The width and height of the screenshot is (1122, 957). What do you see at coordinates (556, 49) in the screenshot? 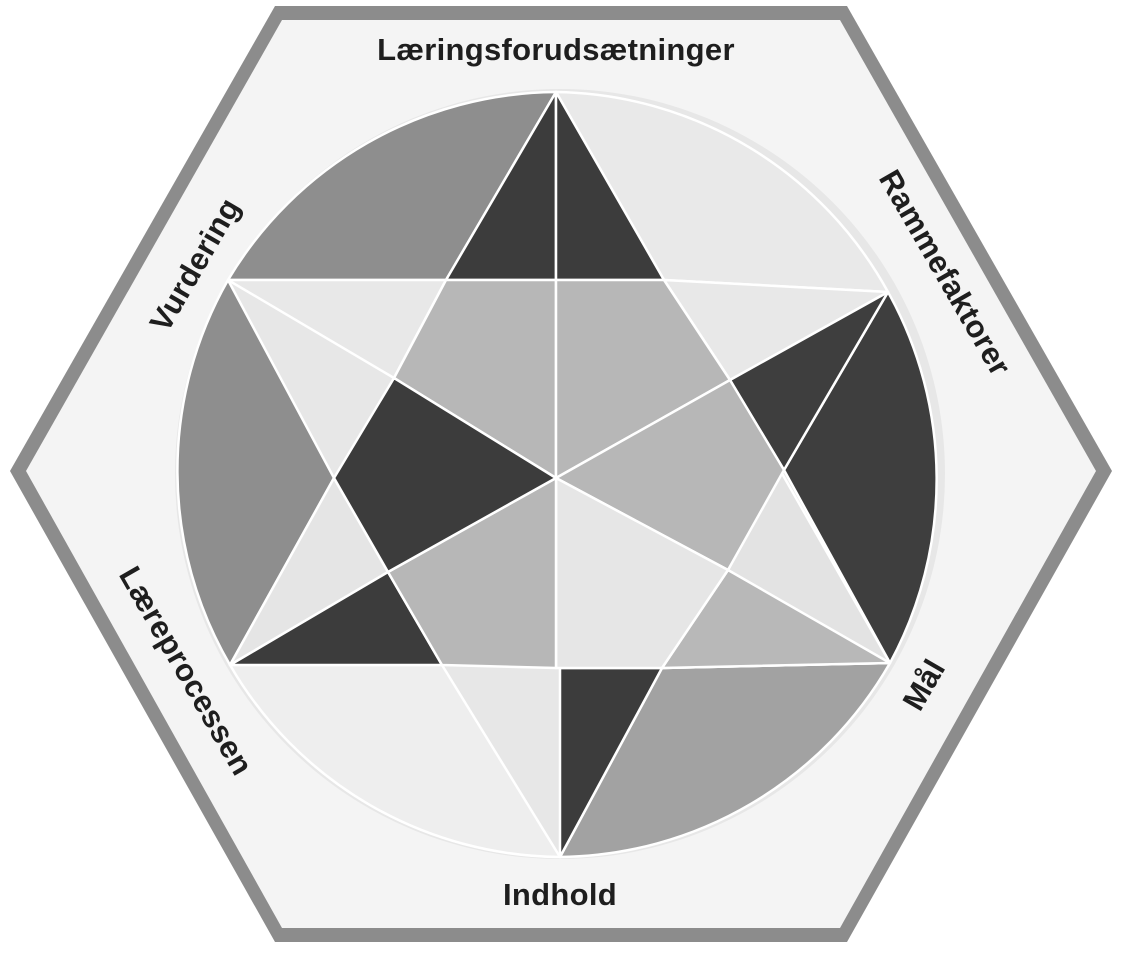
I see `label-laeringsforudsaetninger: Læringsforudsætninger` at bounding box center [556, 49].